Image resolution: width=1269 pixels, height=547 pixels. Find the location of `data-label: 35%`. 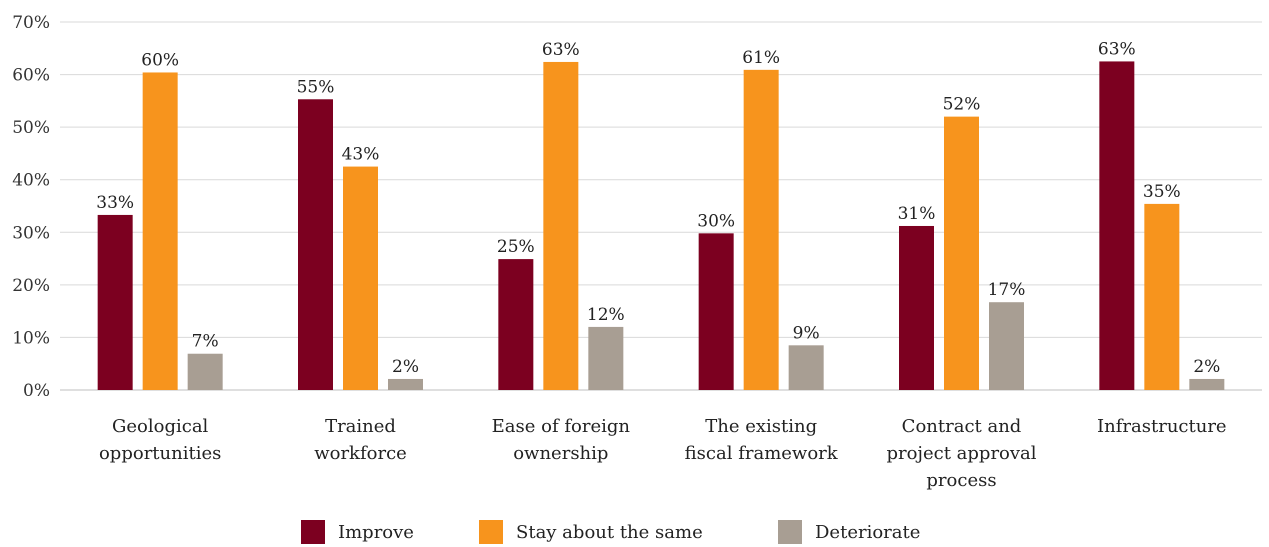

data-label: 35% is located at coordinates (1162, 192).